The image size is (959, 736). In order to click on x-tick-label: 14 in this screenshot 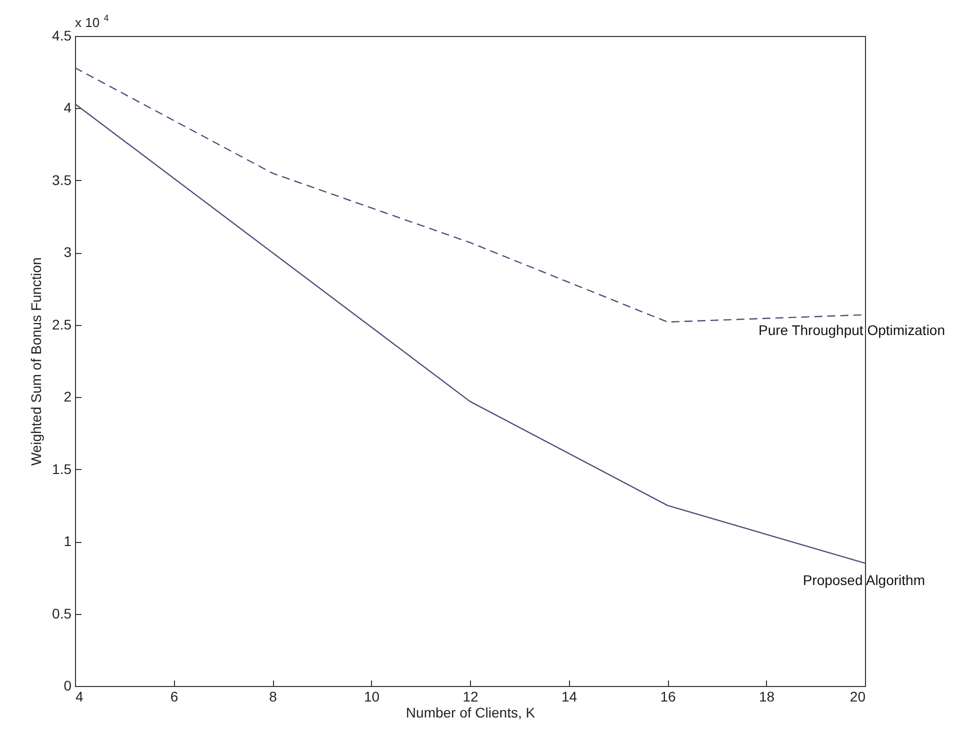, I will do `click(569, 696)`.